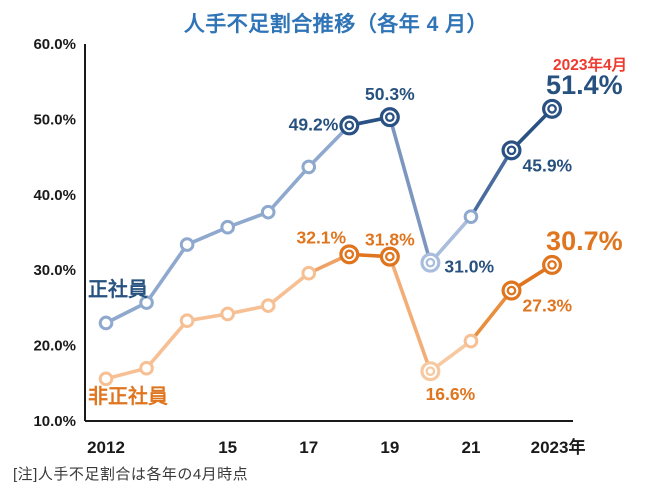  What do you see at coordinates (469, 267) in the screenshot?
I see `point-label-310: 31.0%` at bounding box center [469, 267].